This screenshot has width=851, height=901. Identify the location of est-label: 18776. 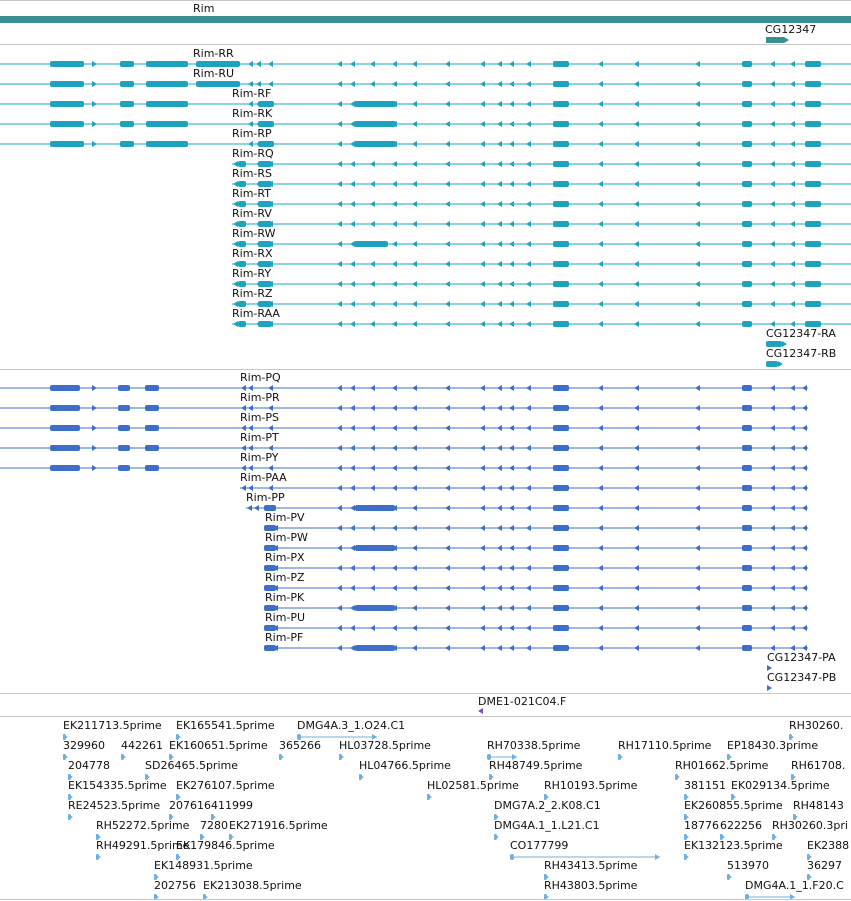
(701, 825).